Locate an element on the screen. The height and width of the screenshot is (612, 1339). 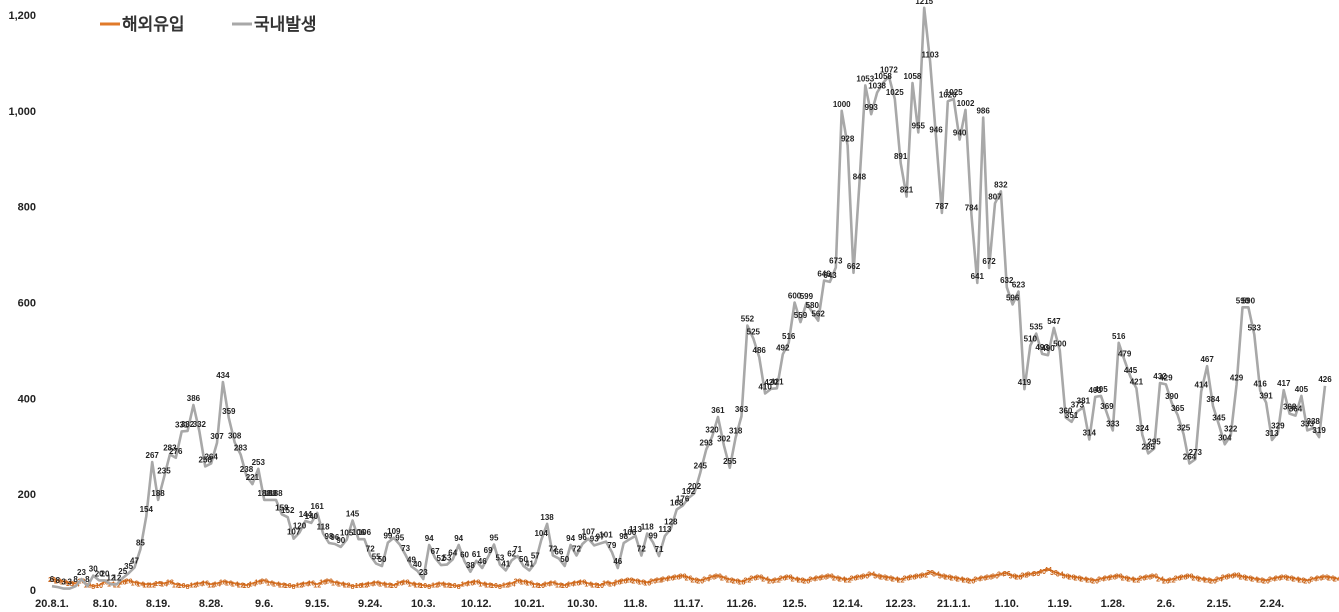
data-label: 1025 is located at coordinates (895, 92).